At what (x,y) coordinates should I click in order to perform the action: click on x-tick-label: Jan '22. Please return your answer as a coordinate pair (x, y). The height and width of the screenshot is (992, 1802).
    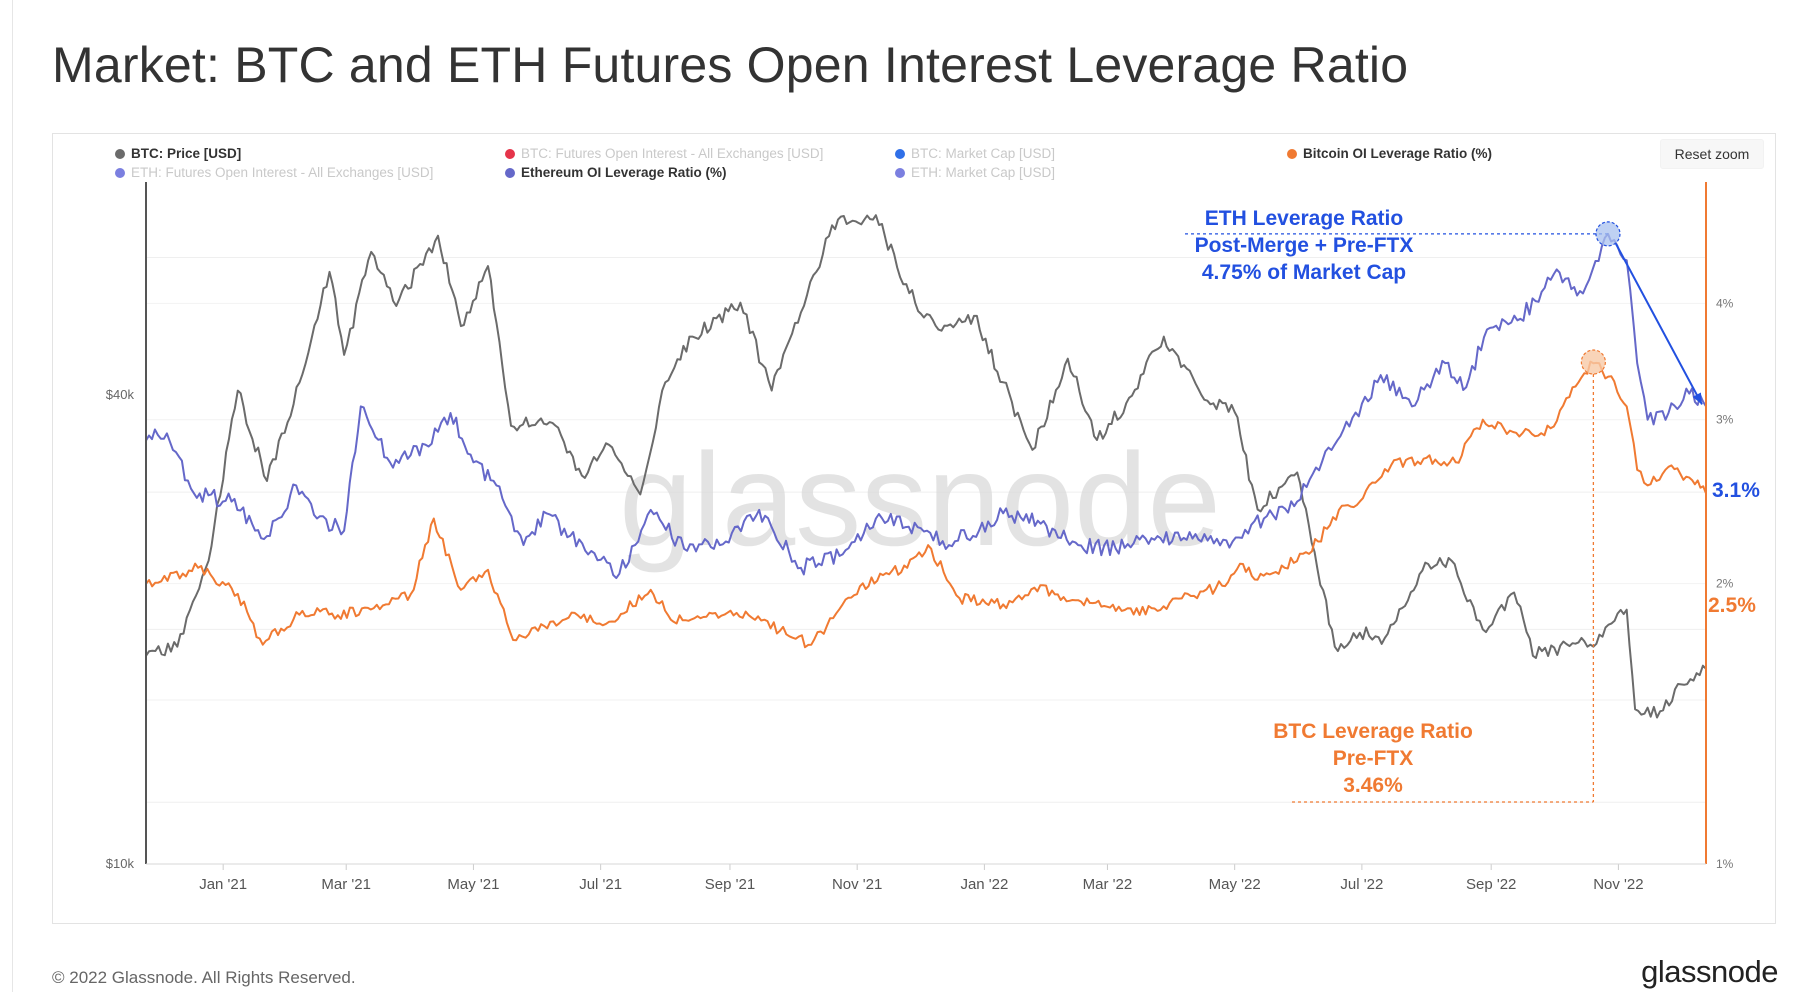
    Looking at the image, I should click on (984, 884).